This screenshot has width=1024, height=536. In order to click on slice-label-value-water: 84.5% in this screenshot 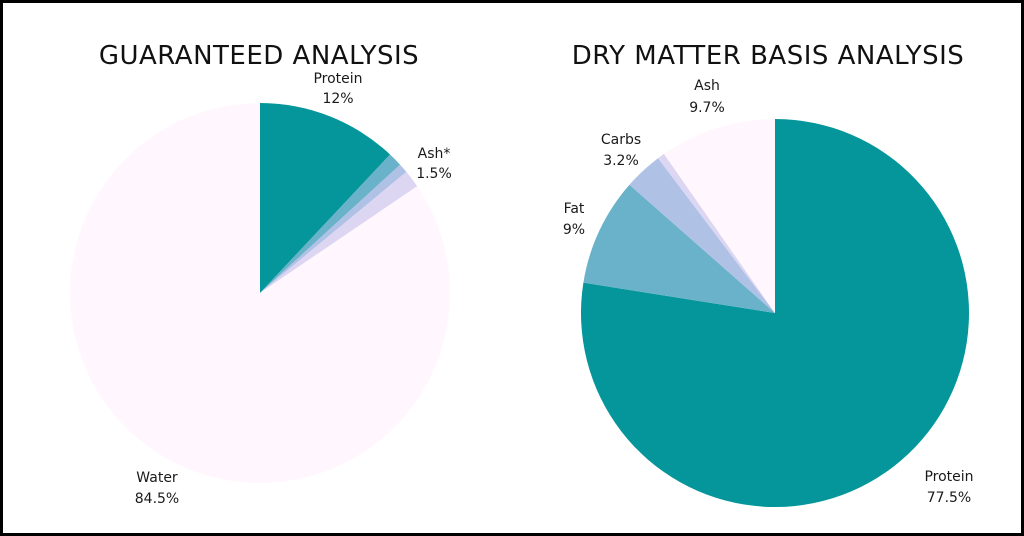, I will do `click(157, 499)`.